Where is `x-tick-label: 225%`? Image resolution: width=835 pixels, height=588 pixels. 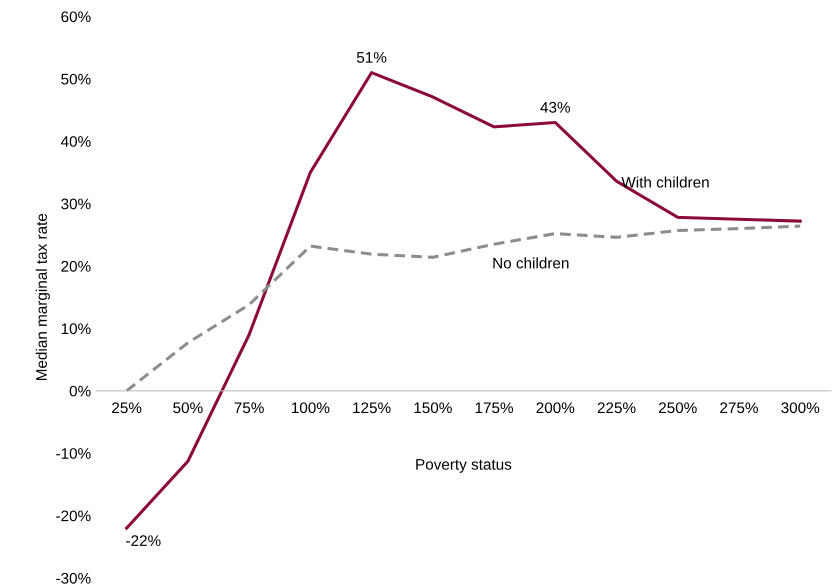 x-tick-label: 225% is located at coordinates (617, 408).